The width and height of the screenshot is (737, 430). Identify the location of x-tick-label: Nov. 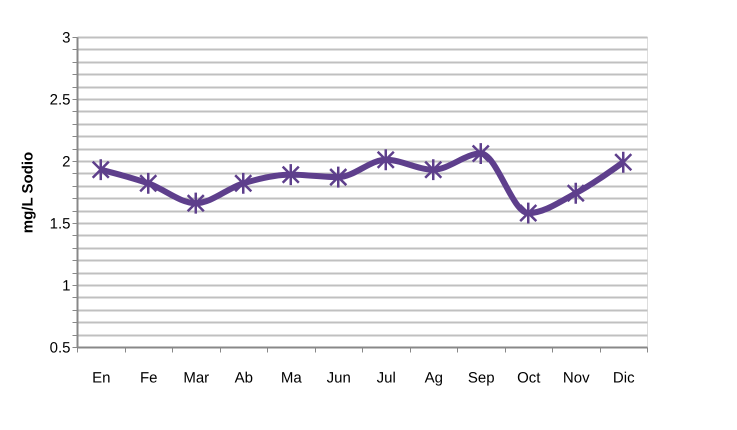
(576, 378).